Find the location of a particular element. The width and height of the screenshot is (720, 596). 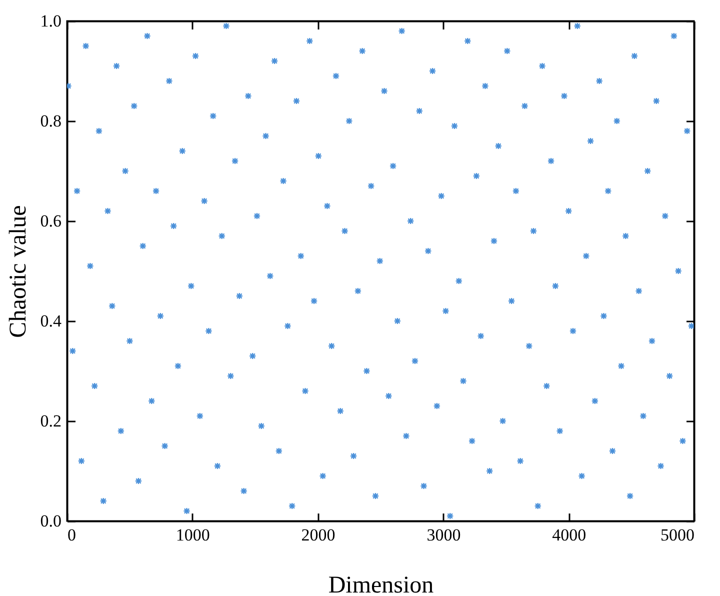

y-tick-label: 1.0 is located at coordinates (51, 21).